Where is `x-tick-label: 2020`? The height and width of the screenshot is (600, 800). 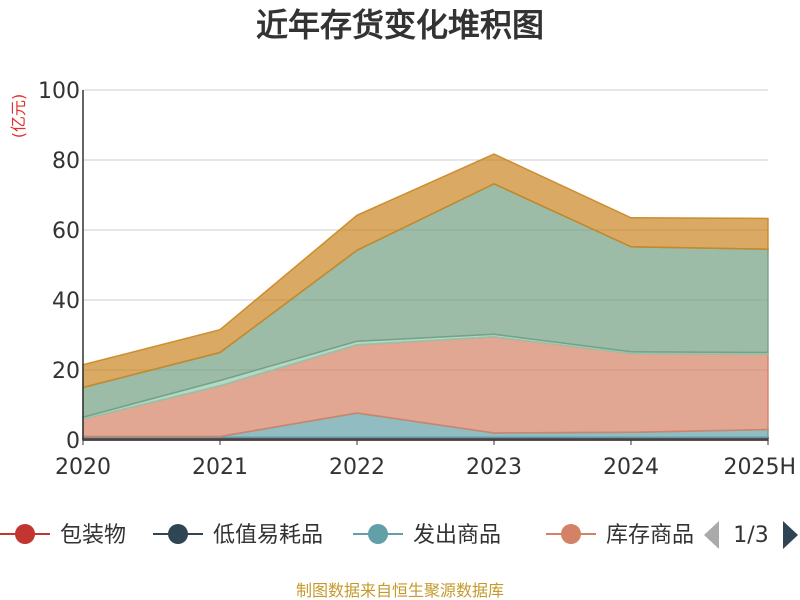 x-tick-label: 2020 is located at coordinates (83, 467).